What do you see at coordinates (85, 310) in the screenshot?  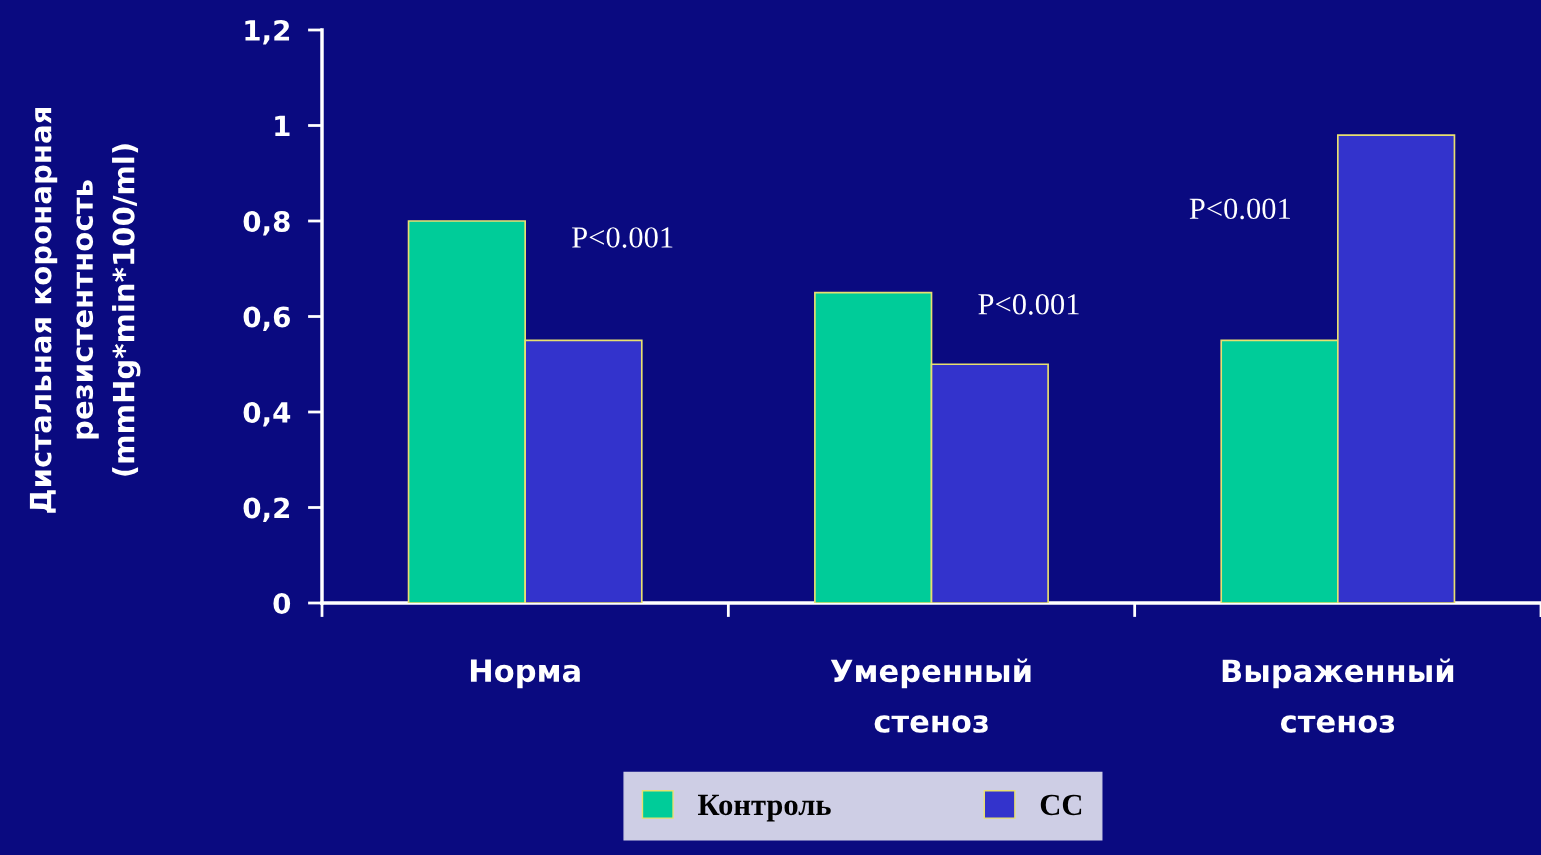 I see `y-axis-title: Дистальная коронарная резистентность (mmHg*min*100/ml)` at bounding box center [85, 310].